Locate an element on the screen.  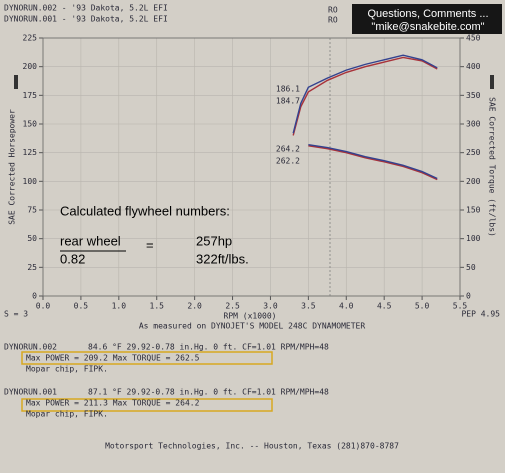
x-tick-label: 1.5 is located at coordinates (157, 306).